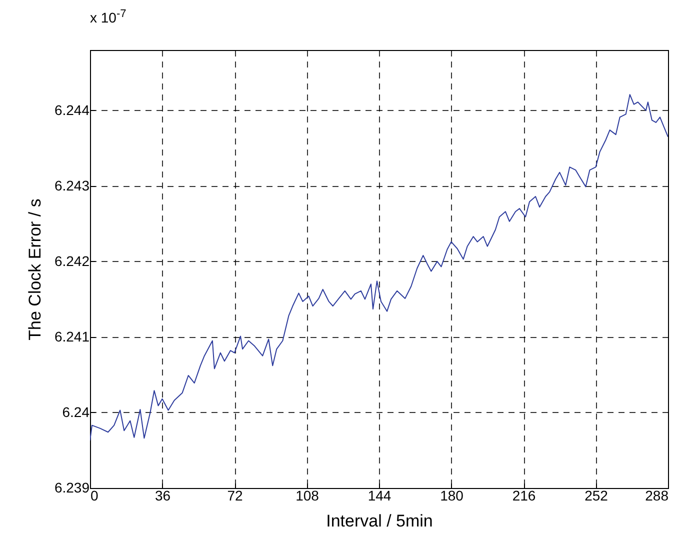  I want to click on x-tick-label: 144, so click(380, 496).